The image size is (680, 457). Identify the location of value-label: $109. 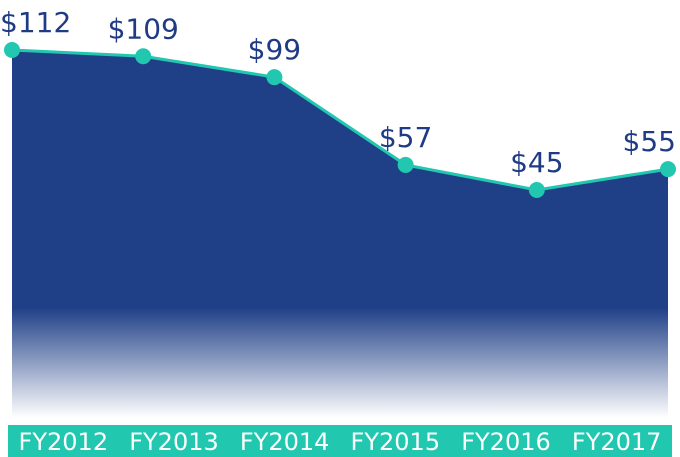
(143, 28).